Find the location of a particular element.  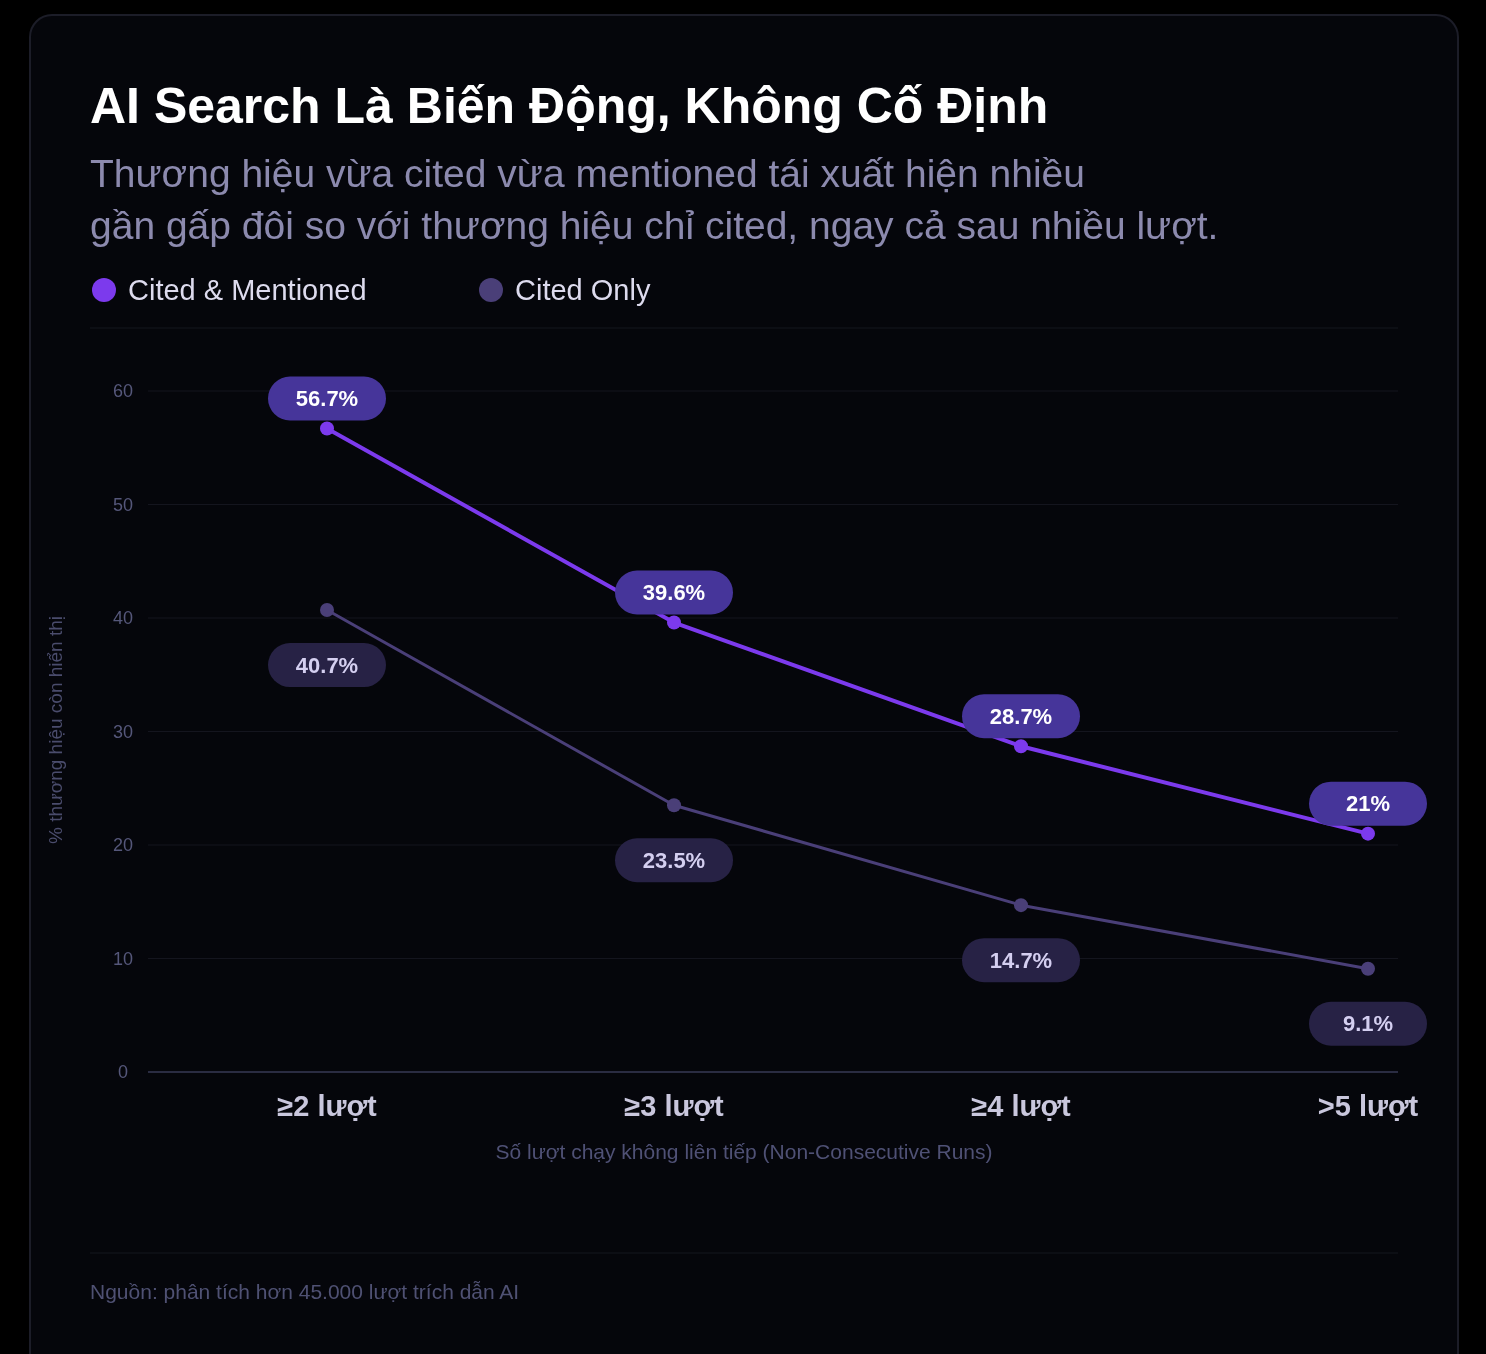

data-label: 9.1% is located at coordinates (1368, 1024).